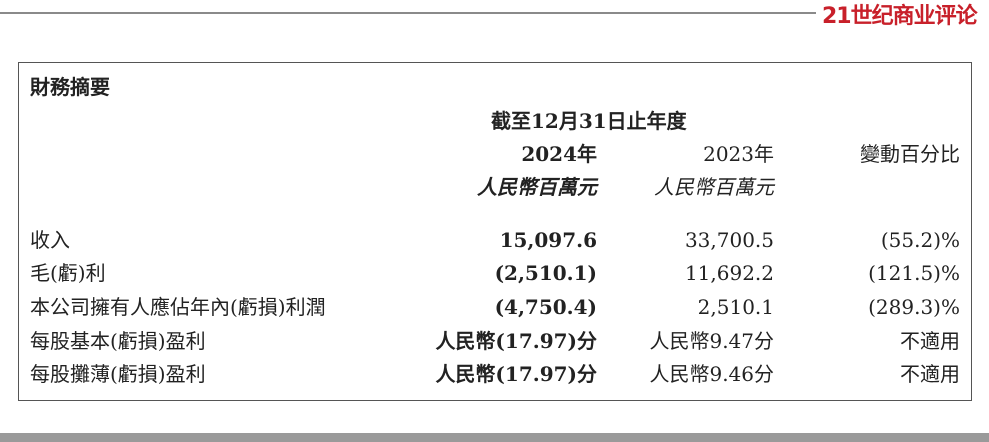 Image resolution: width=989 pixels, height=442 pixels. What do you see at coordinates (738, 154) in the screenshot?
I see `column-header-2023: 2023年` at bounding box center [738, 154].